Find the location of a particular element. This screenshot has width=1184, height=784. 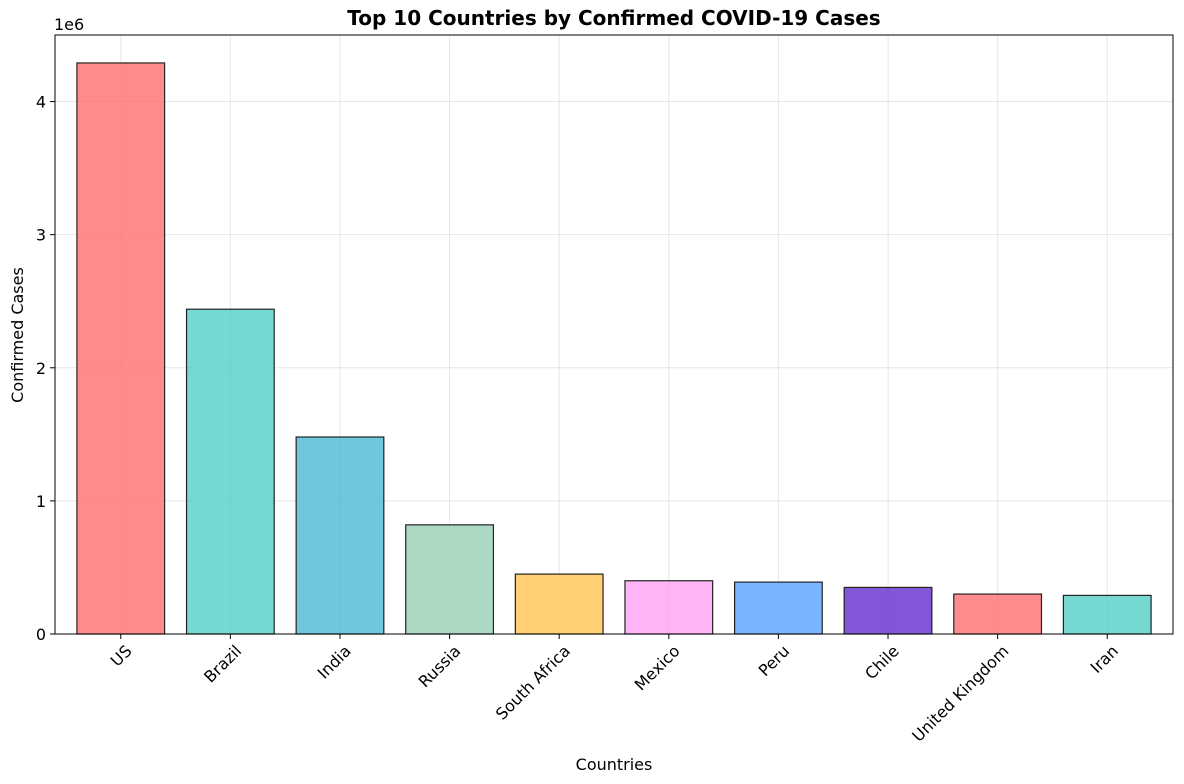

y-offset-label: 1e6 is located at coordinates (69, 24).